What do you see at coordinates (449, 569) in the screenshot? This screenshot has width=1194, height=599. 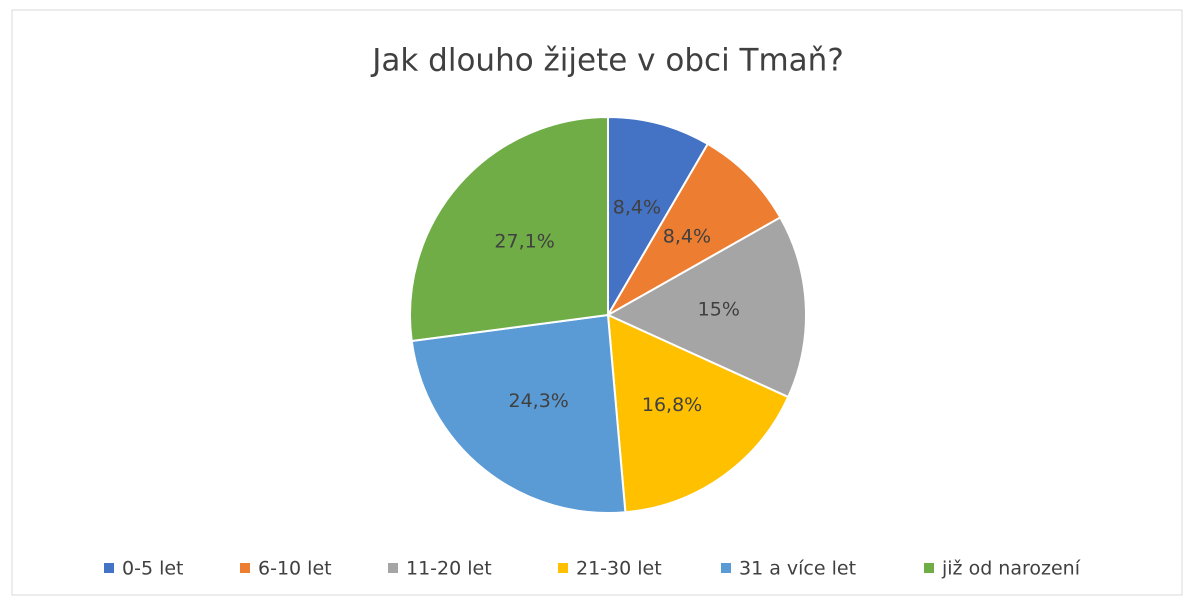 I see `legend-label: 11-20 let` at bounding box center [449, 569].